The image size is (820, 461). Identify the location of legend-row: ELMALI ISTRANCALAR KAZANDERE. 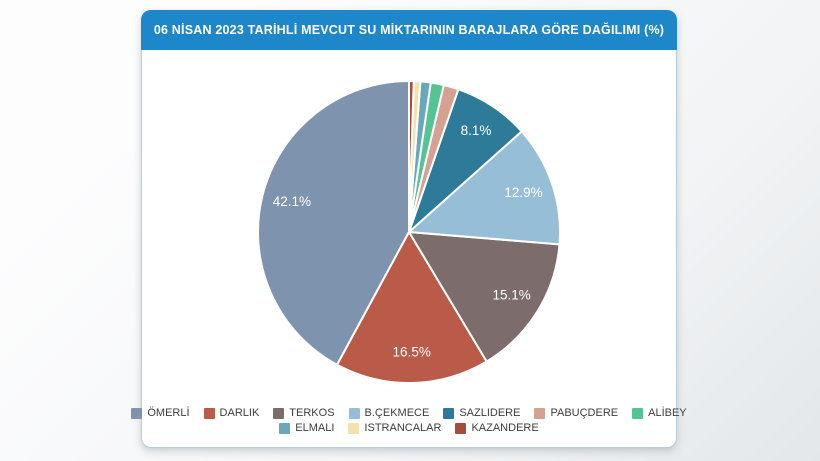
(409, 428).